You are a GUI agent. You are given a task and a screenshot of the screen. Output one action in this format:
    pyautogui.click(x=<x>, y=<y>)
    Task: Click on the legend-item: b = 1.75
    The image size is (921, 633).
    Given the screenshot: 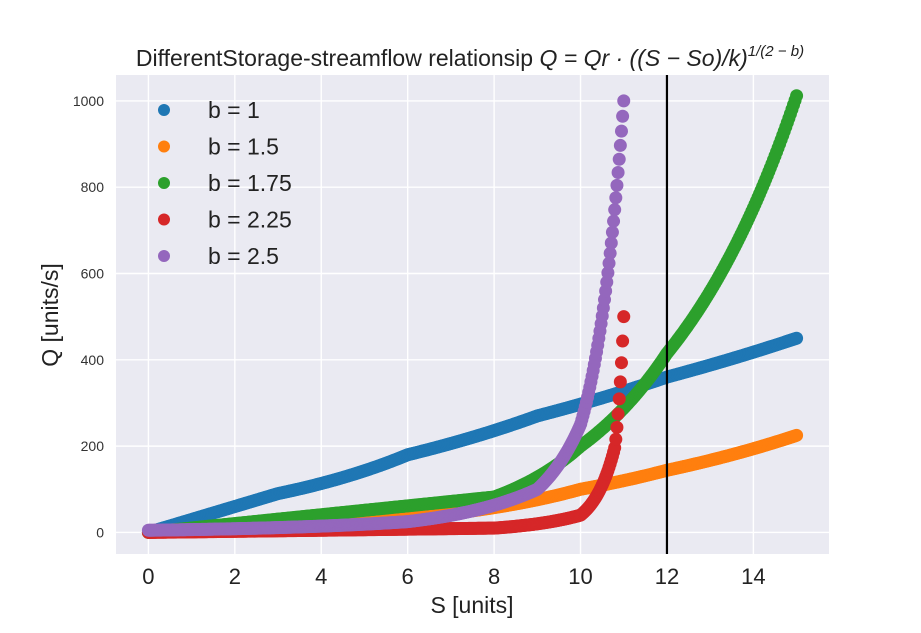 What is the action you would take?
    pyautogui.click(x=225, y=183)
    